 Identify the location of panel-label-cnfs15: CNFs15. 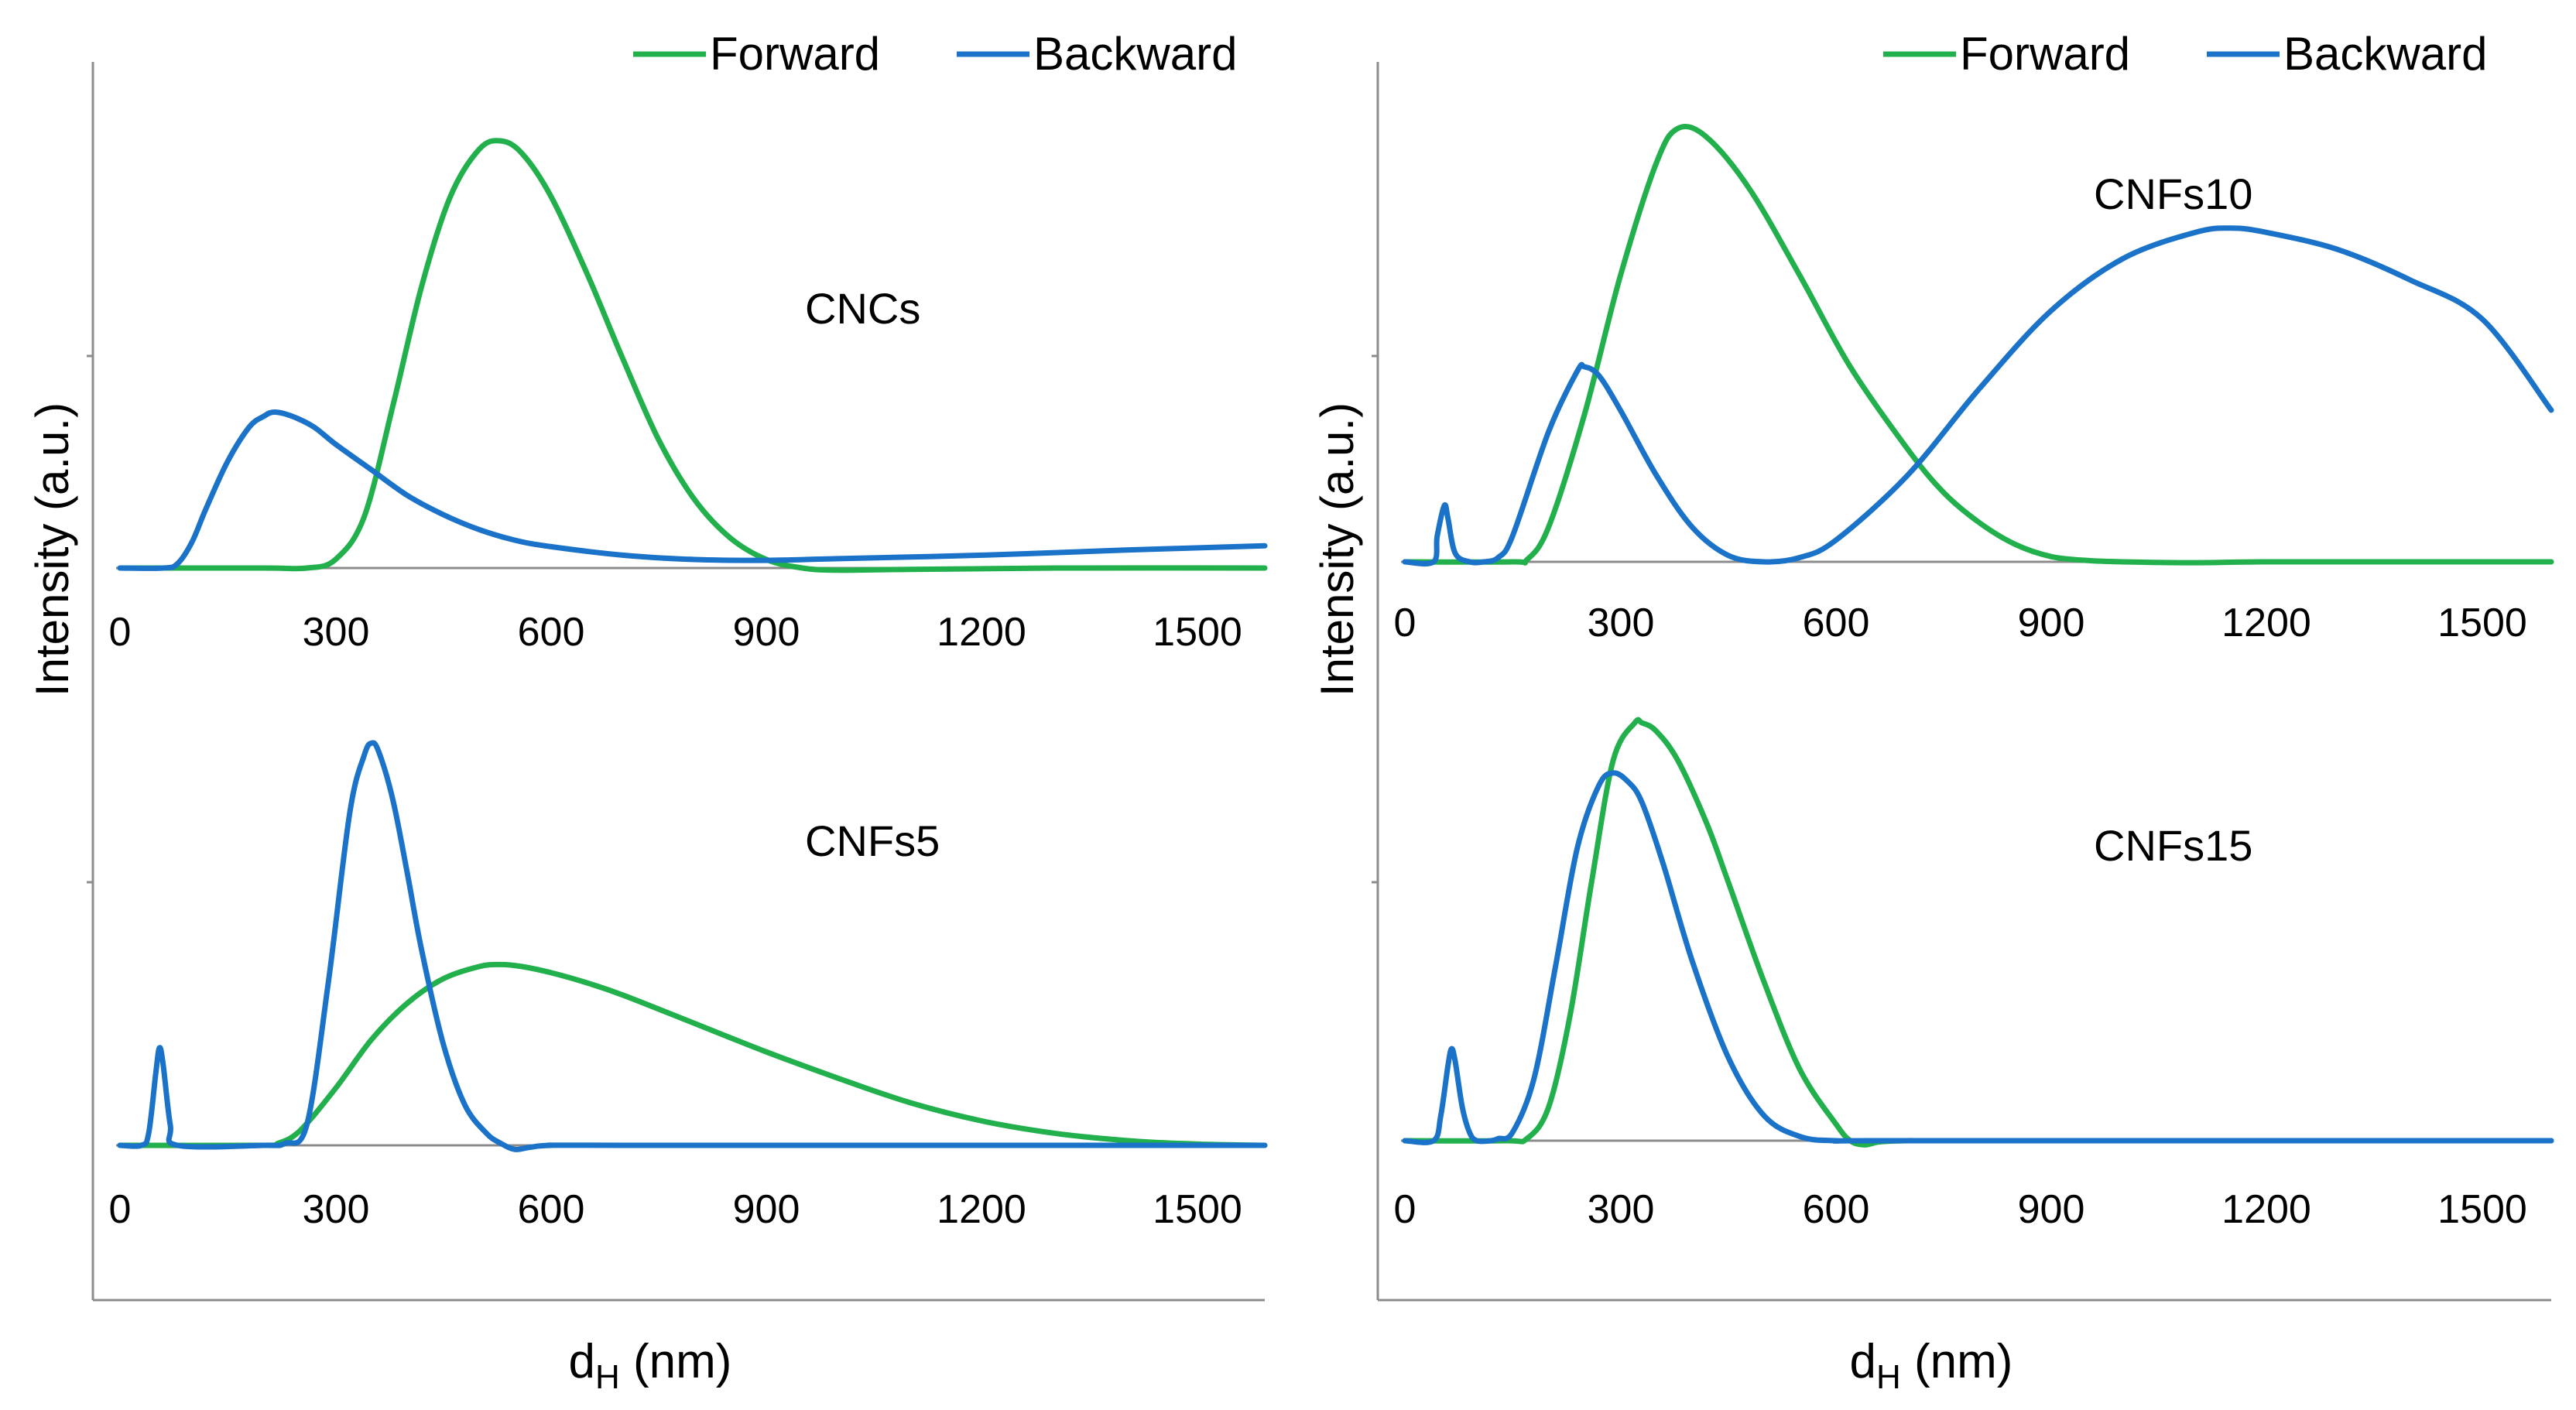
(2173, 845).